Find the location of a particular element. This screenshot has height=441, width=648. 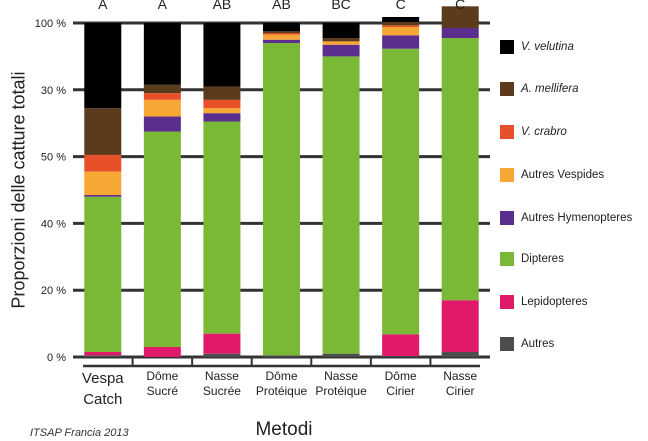

legend-item: Lepidopteres is located at coordinates (544, 302).